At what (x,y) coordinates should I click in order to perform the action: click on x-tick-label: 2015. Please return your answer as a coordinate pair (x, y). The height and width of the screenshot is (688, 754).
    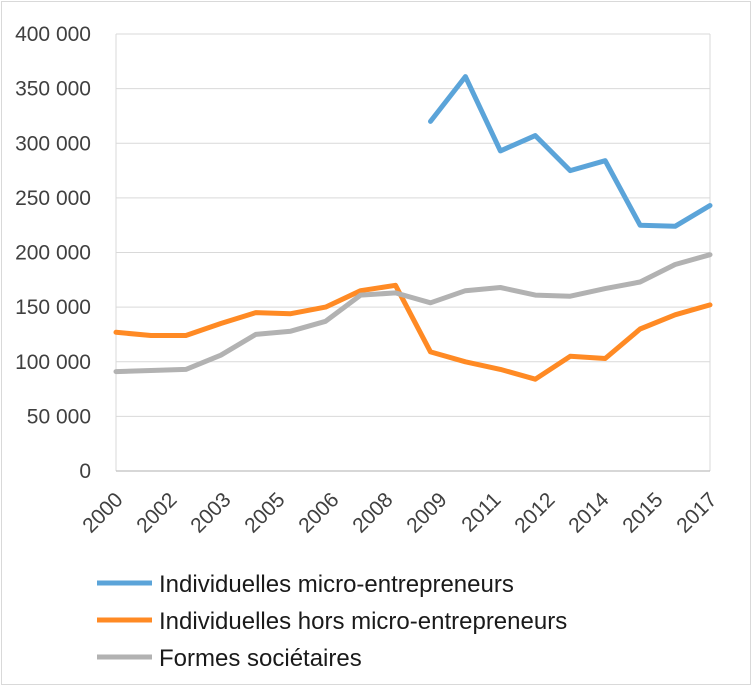
    Looking at the image, I should click on (642, 512).